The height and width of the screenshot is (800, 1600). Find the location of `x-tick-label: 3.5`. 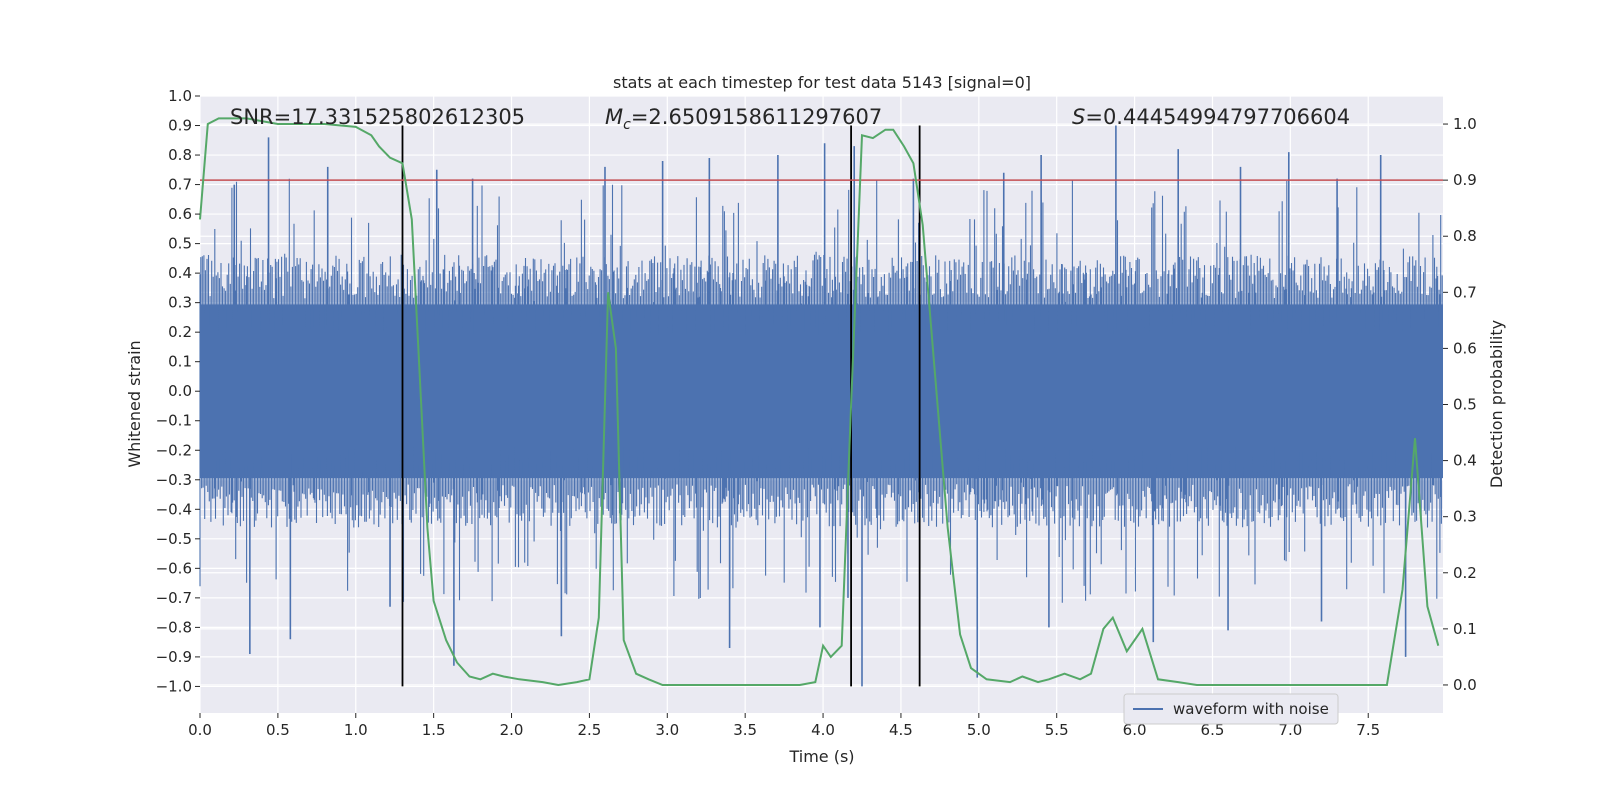

x-tick-label: 3.5 is located at coordinates (745, 730).